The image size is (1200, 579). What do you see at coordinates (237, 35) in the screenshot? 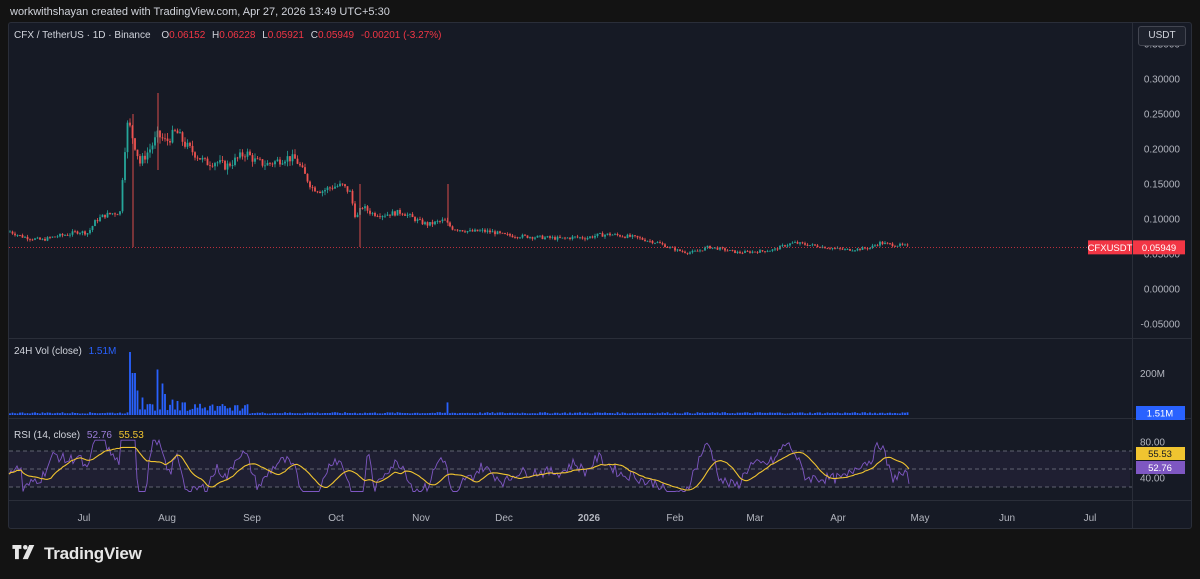
I see `high-value: 0.06228` at bounding box center [237, 35].